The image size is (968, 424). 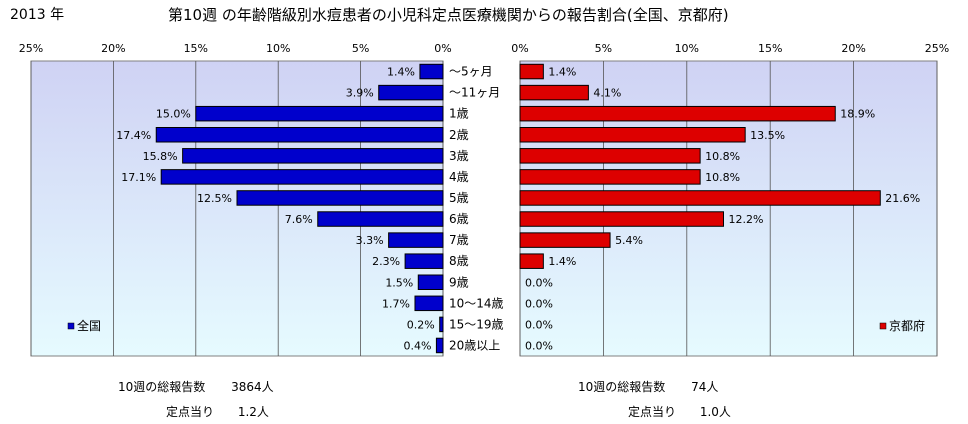 I want to click on footer-right-total: 10週の総報告数 74人, so click(x=648, y=386).